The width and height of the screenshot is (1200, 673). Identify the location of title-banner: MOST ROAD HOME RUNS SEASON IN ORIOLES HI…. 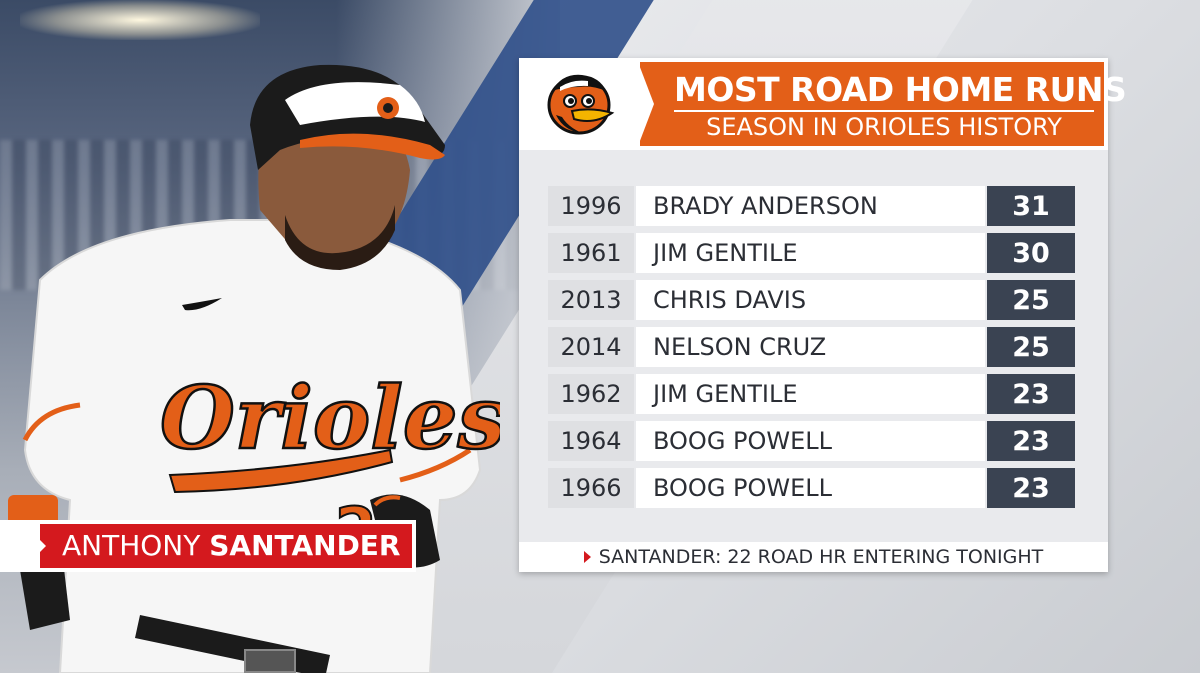
(882, 104).